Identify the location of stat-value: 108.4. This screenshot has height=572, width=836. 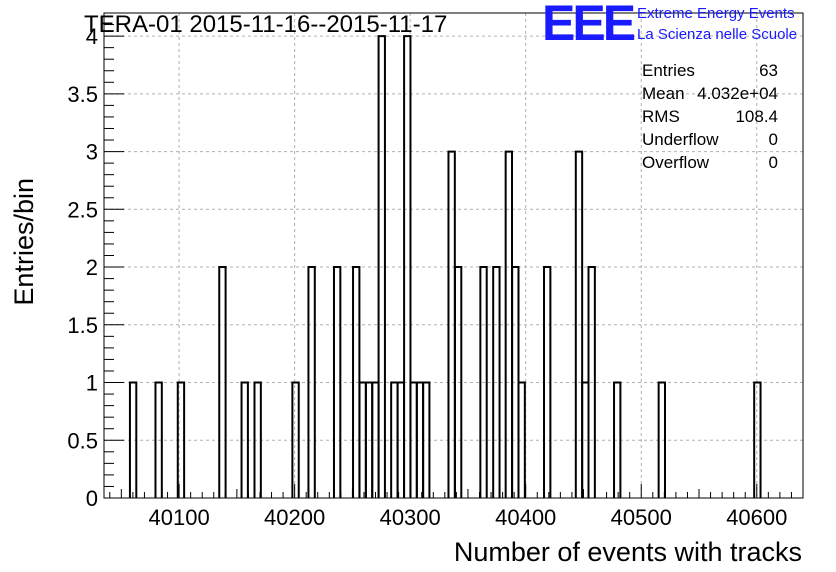
(756, 116).